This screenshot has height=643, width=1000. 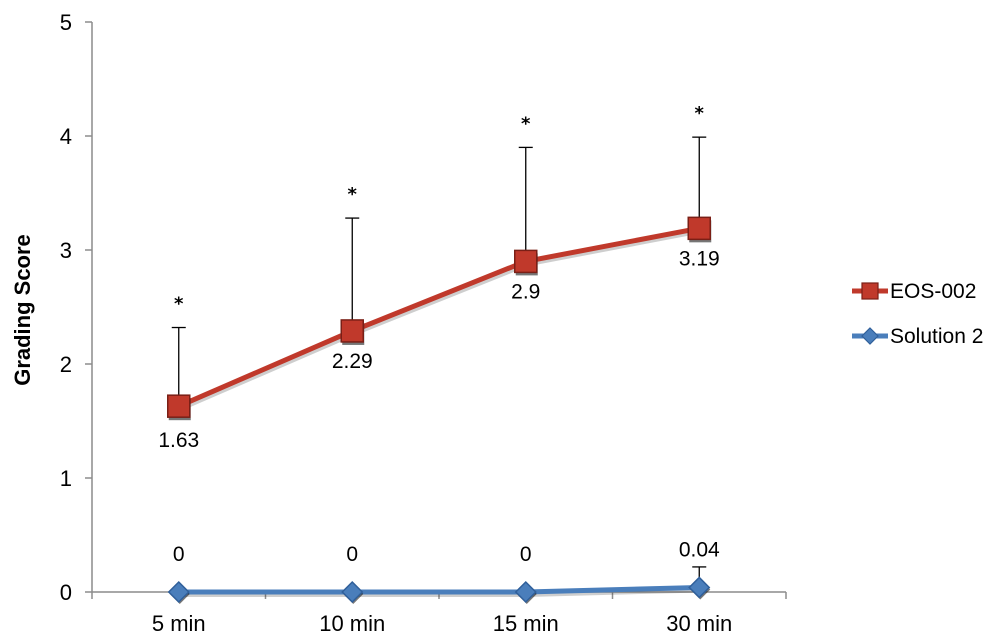 What do you see at coordinates (439, 614) in the screenshot?
I see `x-ticks: 5 min 10 min 15 min 30 min` at bounding box center [439, 614].